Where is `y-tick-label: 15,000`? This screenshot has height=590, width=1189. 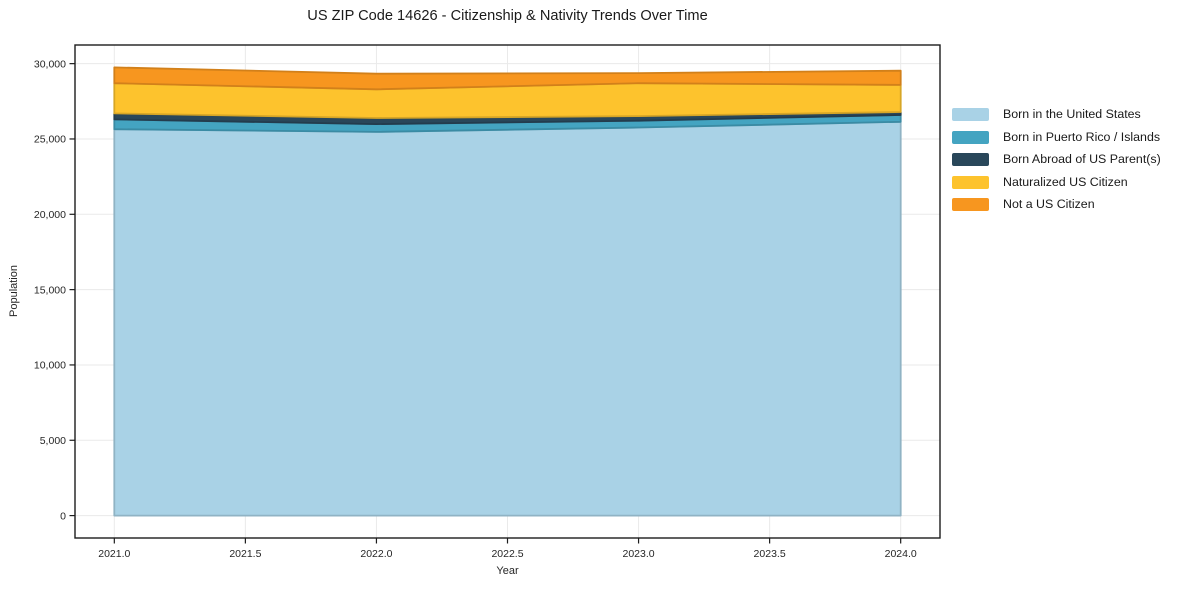
y-tick-label: 15,000 is located at coordinates (50, 290).